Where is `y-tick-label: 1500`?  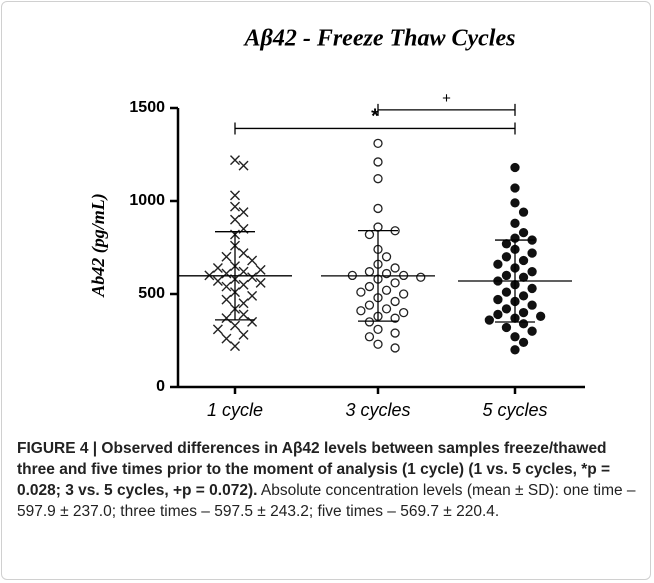
y-tick-label: 1500 is located at coordinates (147, 107).